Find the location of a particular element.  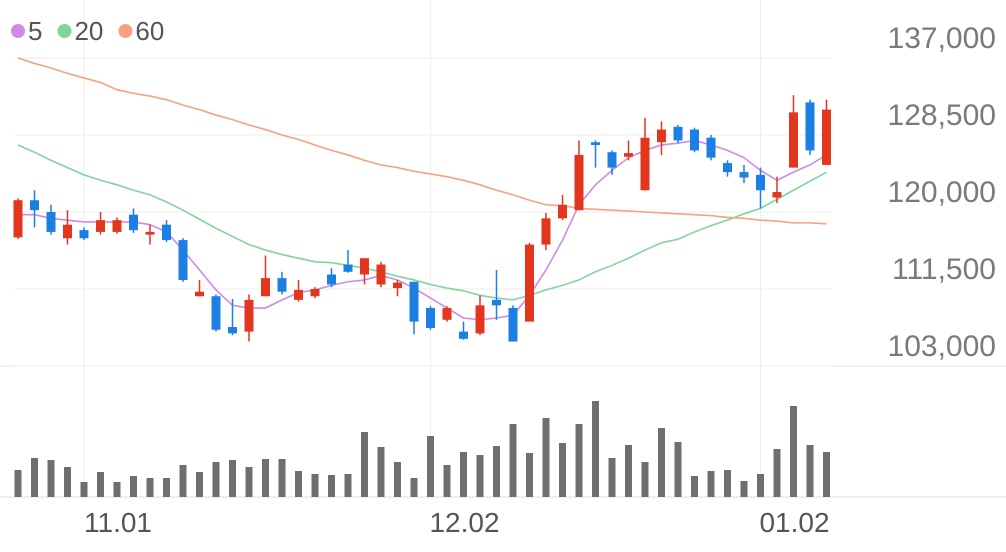

y-tick-label: 137,000 is located at coordinates (942, 38).